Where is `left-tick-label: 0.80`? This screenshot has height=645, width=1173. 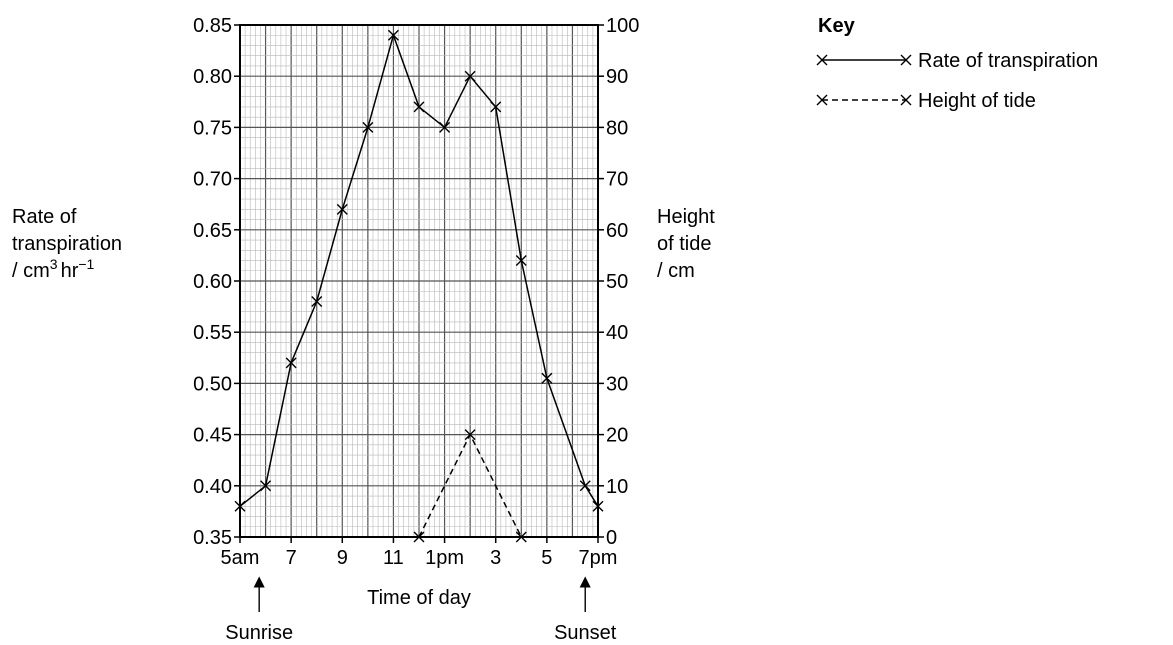 left-tick-label: 0.80 is located at coordinates (212, 77).